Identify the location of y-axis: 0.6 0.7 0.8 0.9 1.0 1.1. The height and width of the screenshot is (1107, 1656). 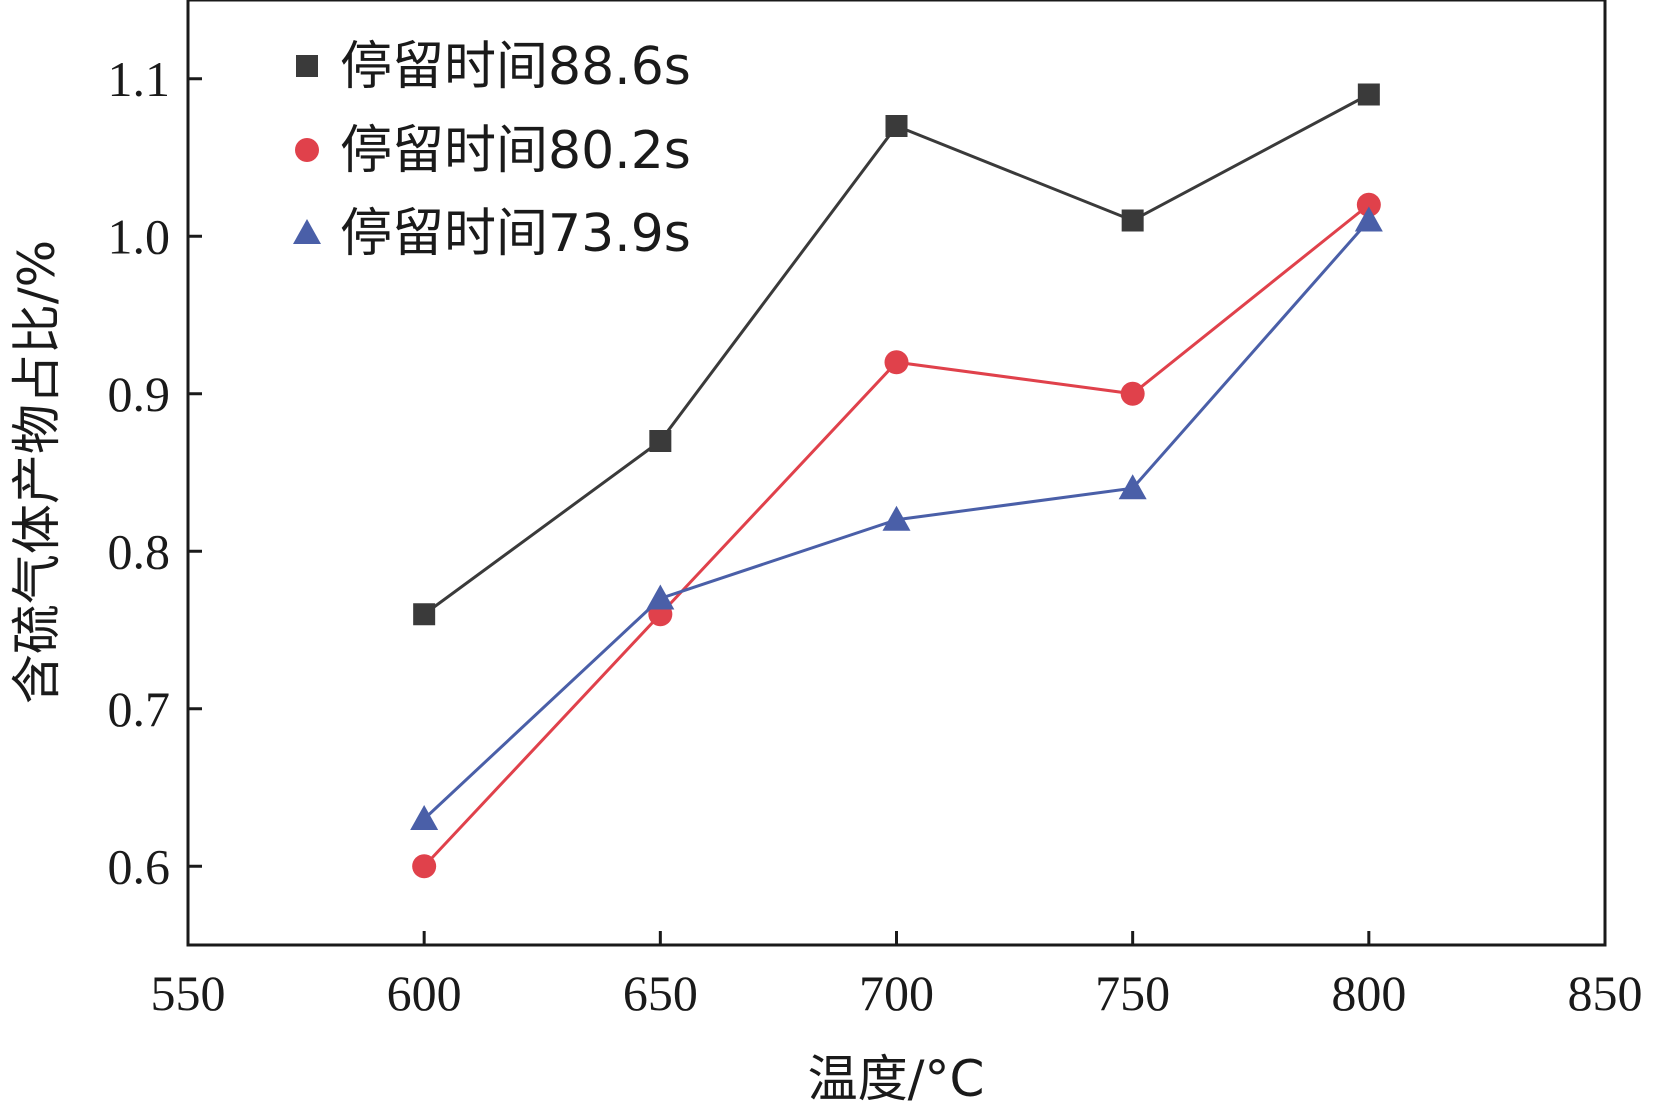
(155, 472).